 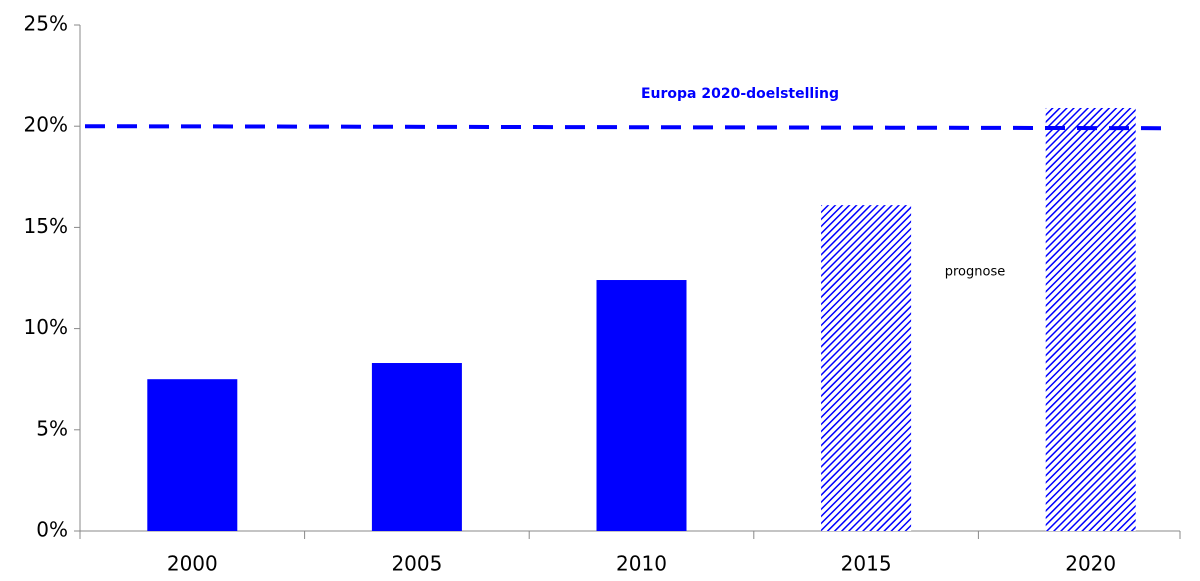 What do you see at coordinates (46, 125) in the screenshot?
I see `y-tick-label: 20%` at bounding box center [46, 125].